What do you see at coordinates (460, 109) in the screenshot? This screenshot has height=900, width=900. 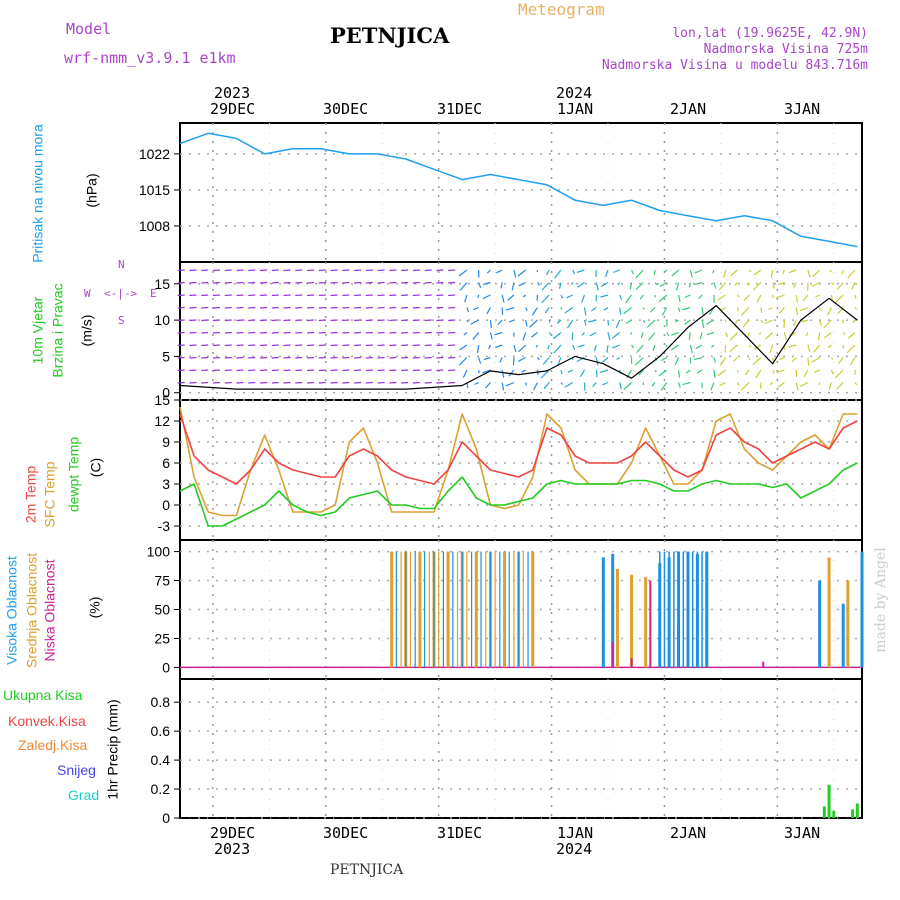 I see `top-day-31dec: 31DEC` at bounding box center [460, 109].